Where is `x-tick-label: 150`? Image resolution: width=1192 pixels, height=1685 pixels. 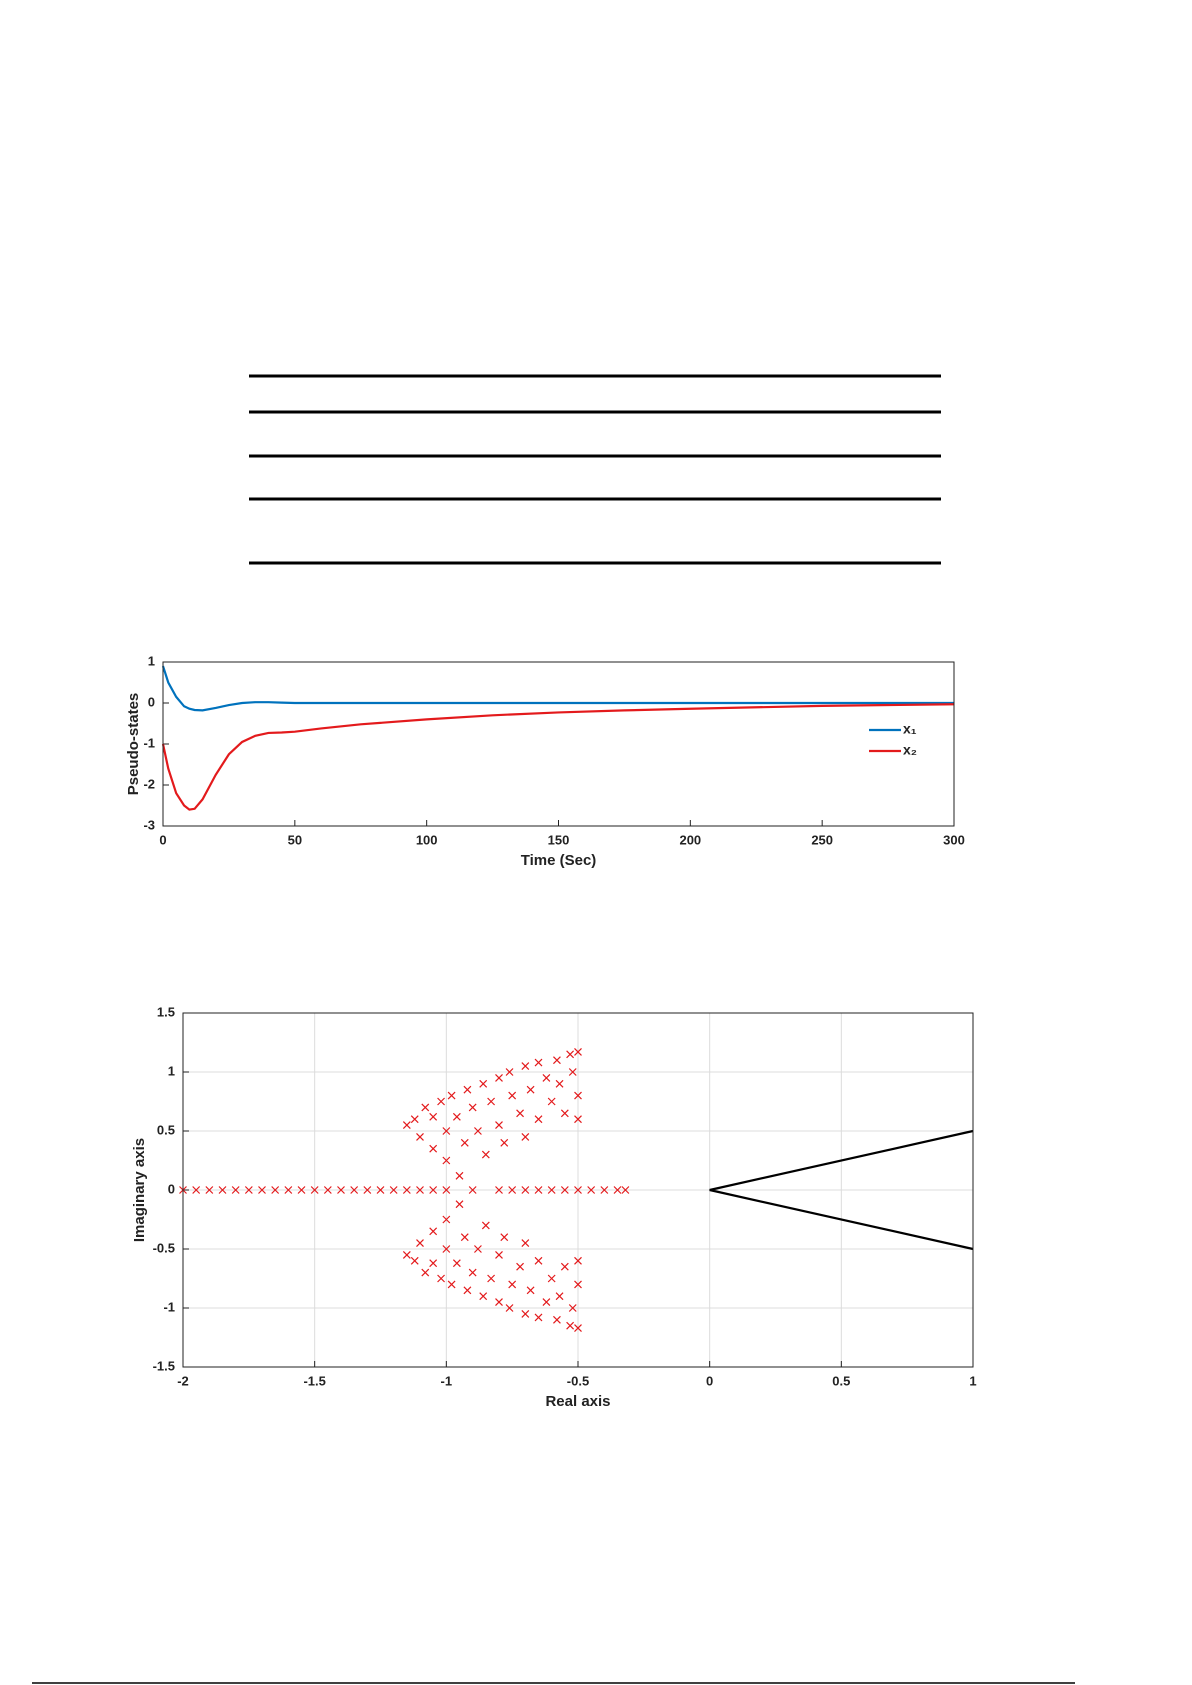
x-tick-label: 150 is located at coordinates (559, 839).